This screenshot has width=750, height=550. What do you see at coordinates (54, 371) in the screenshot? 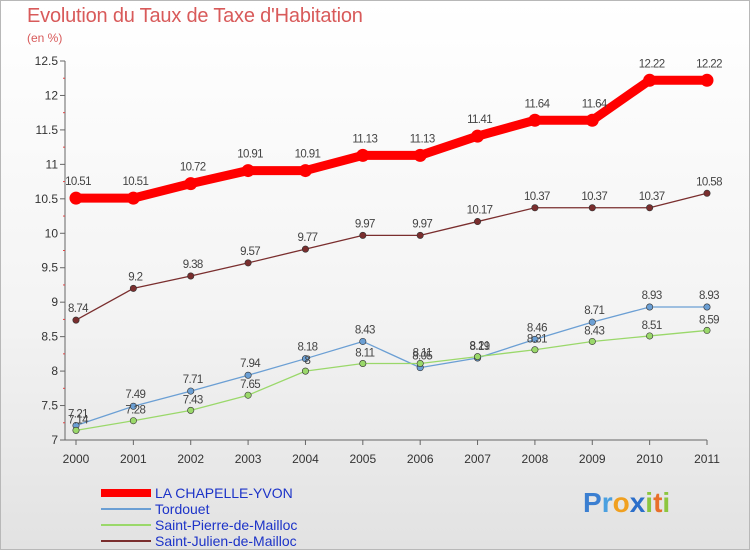
I see `y-tick-label: 8` at bounding box center [54, 371].